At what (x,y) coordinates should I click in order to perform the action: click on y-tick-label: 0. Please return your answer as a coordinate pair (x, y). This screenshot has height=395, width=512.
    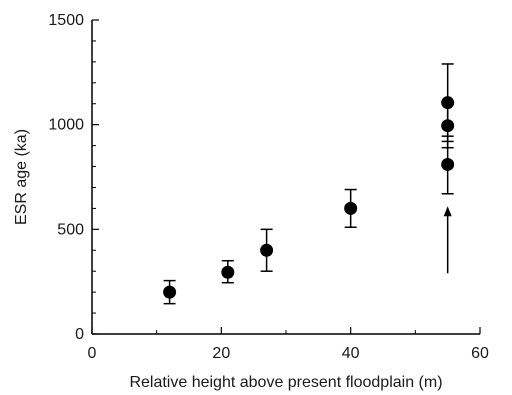
    Looking at the image, I should click on (79, 334).